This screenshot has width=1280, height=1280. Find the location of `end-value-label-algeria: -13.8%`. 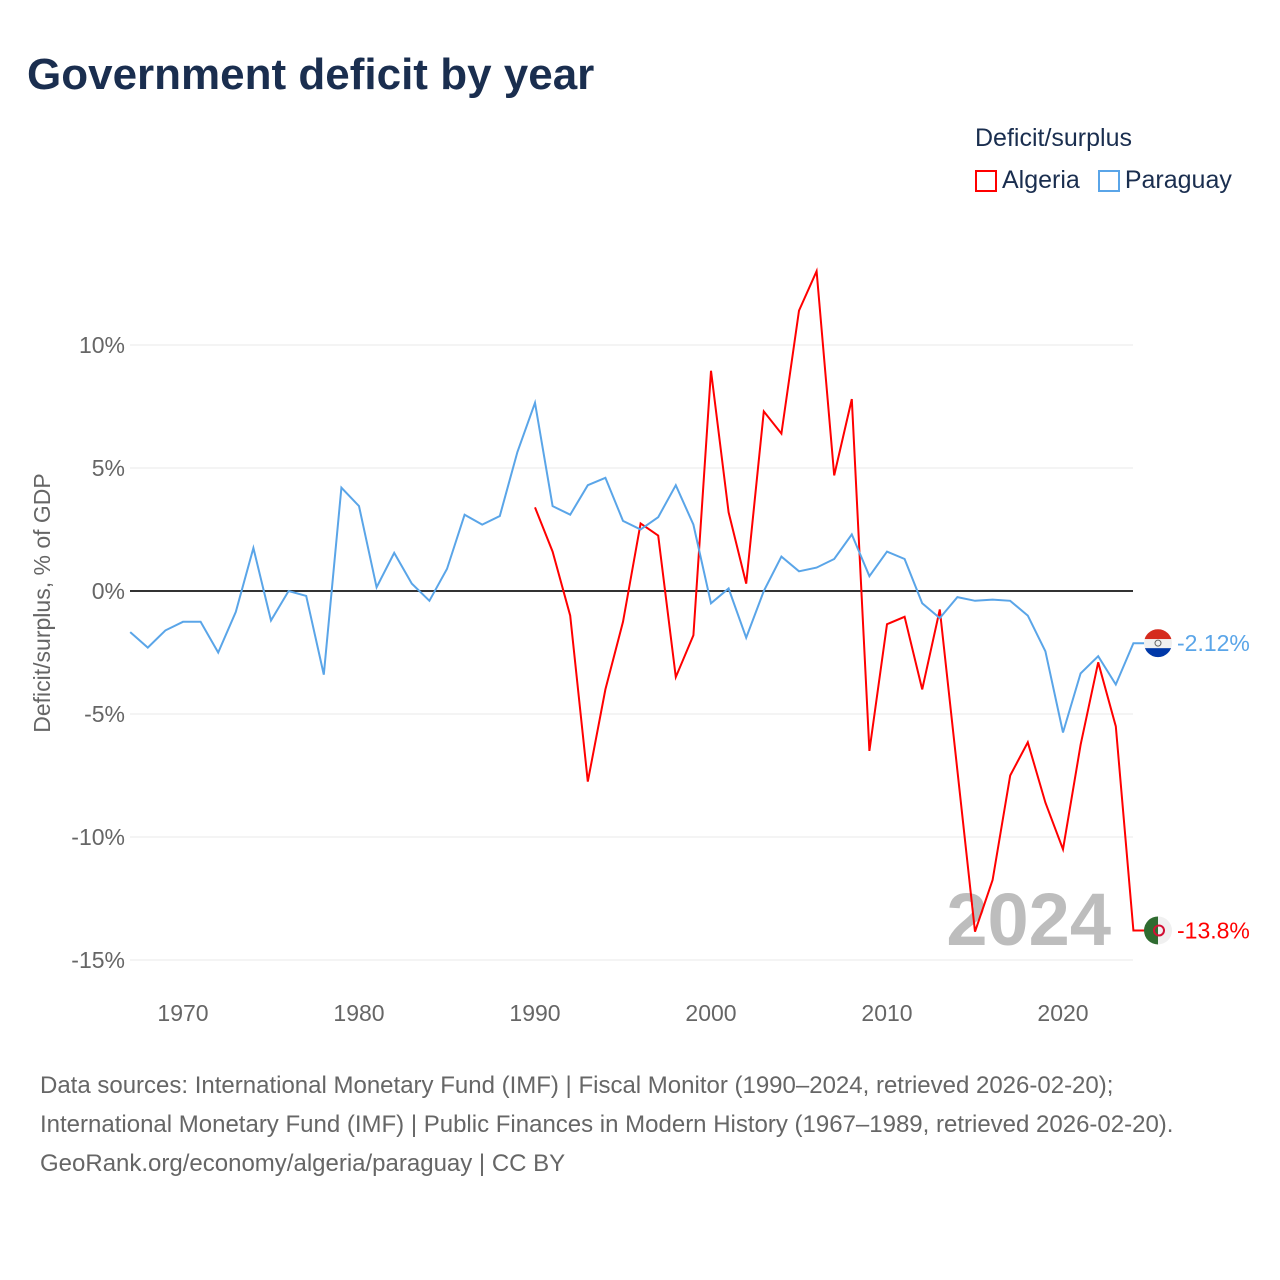

end-value-label-algeria: -13.8% is located at coordinates (1213, 930).